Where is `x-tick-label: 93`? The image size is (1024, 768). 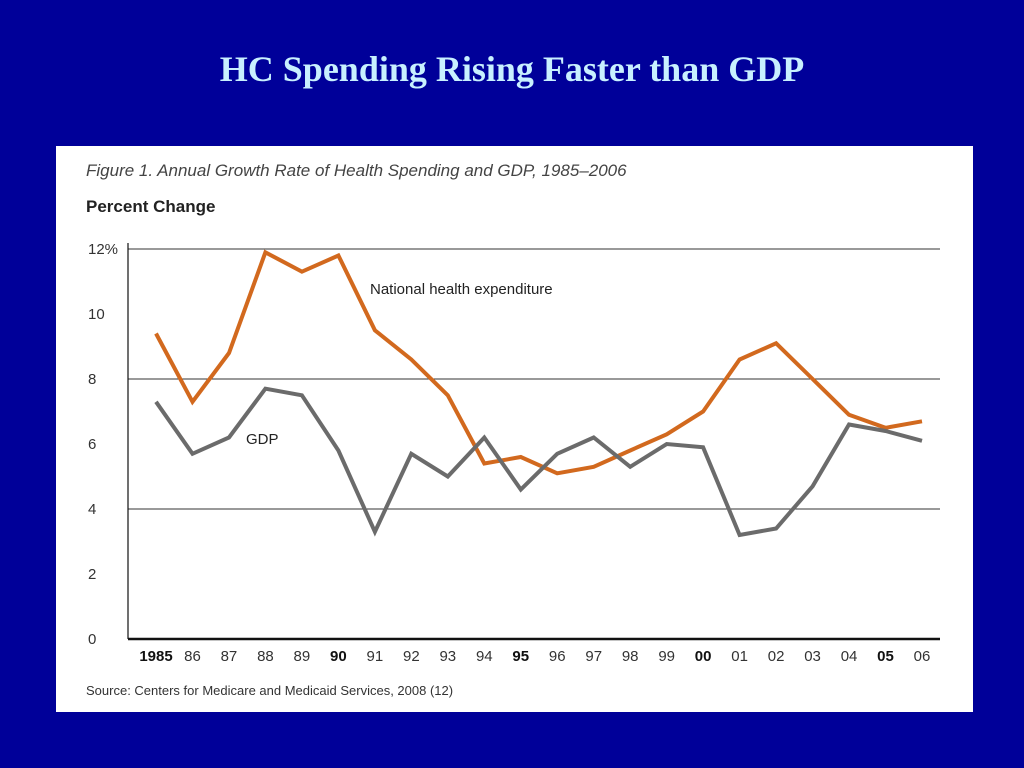 x-tick-label: 93 is located at coordinates (447, 656).